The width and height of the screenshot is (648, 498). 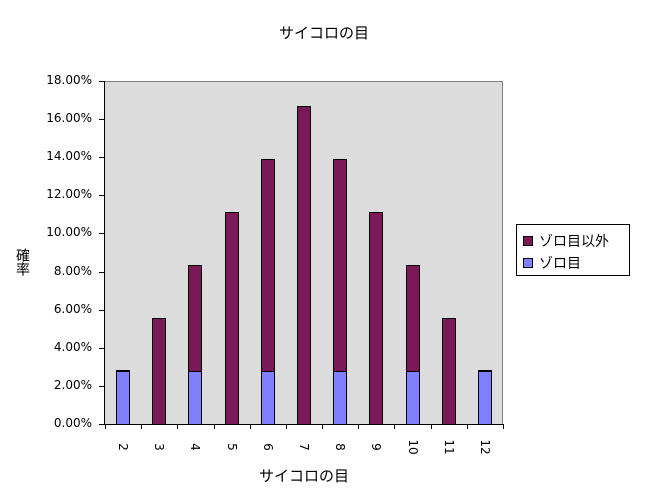 I want to click on y-tick-label: 18.00%, so click(x=69, y=80).